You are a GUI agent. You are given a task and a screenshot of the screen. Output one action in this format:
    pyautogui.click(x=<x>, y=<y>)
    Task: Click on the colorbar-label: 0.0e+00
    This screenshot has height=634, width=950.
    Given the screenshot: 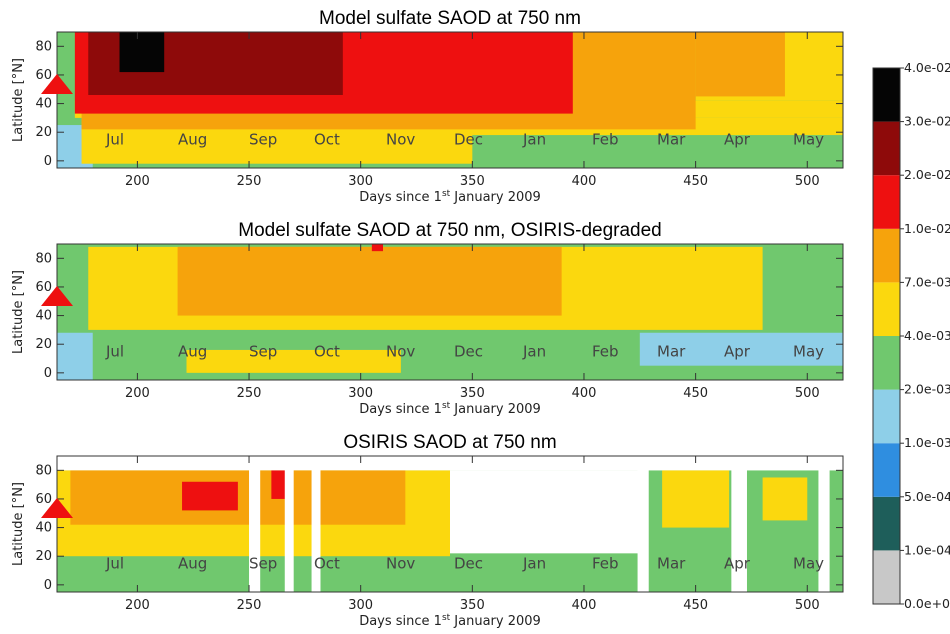 What is the action you would take?
    pyautogui.click(x=927, y=603)
    